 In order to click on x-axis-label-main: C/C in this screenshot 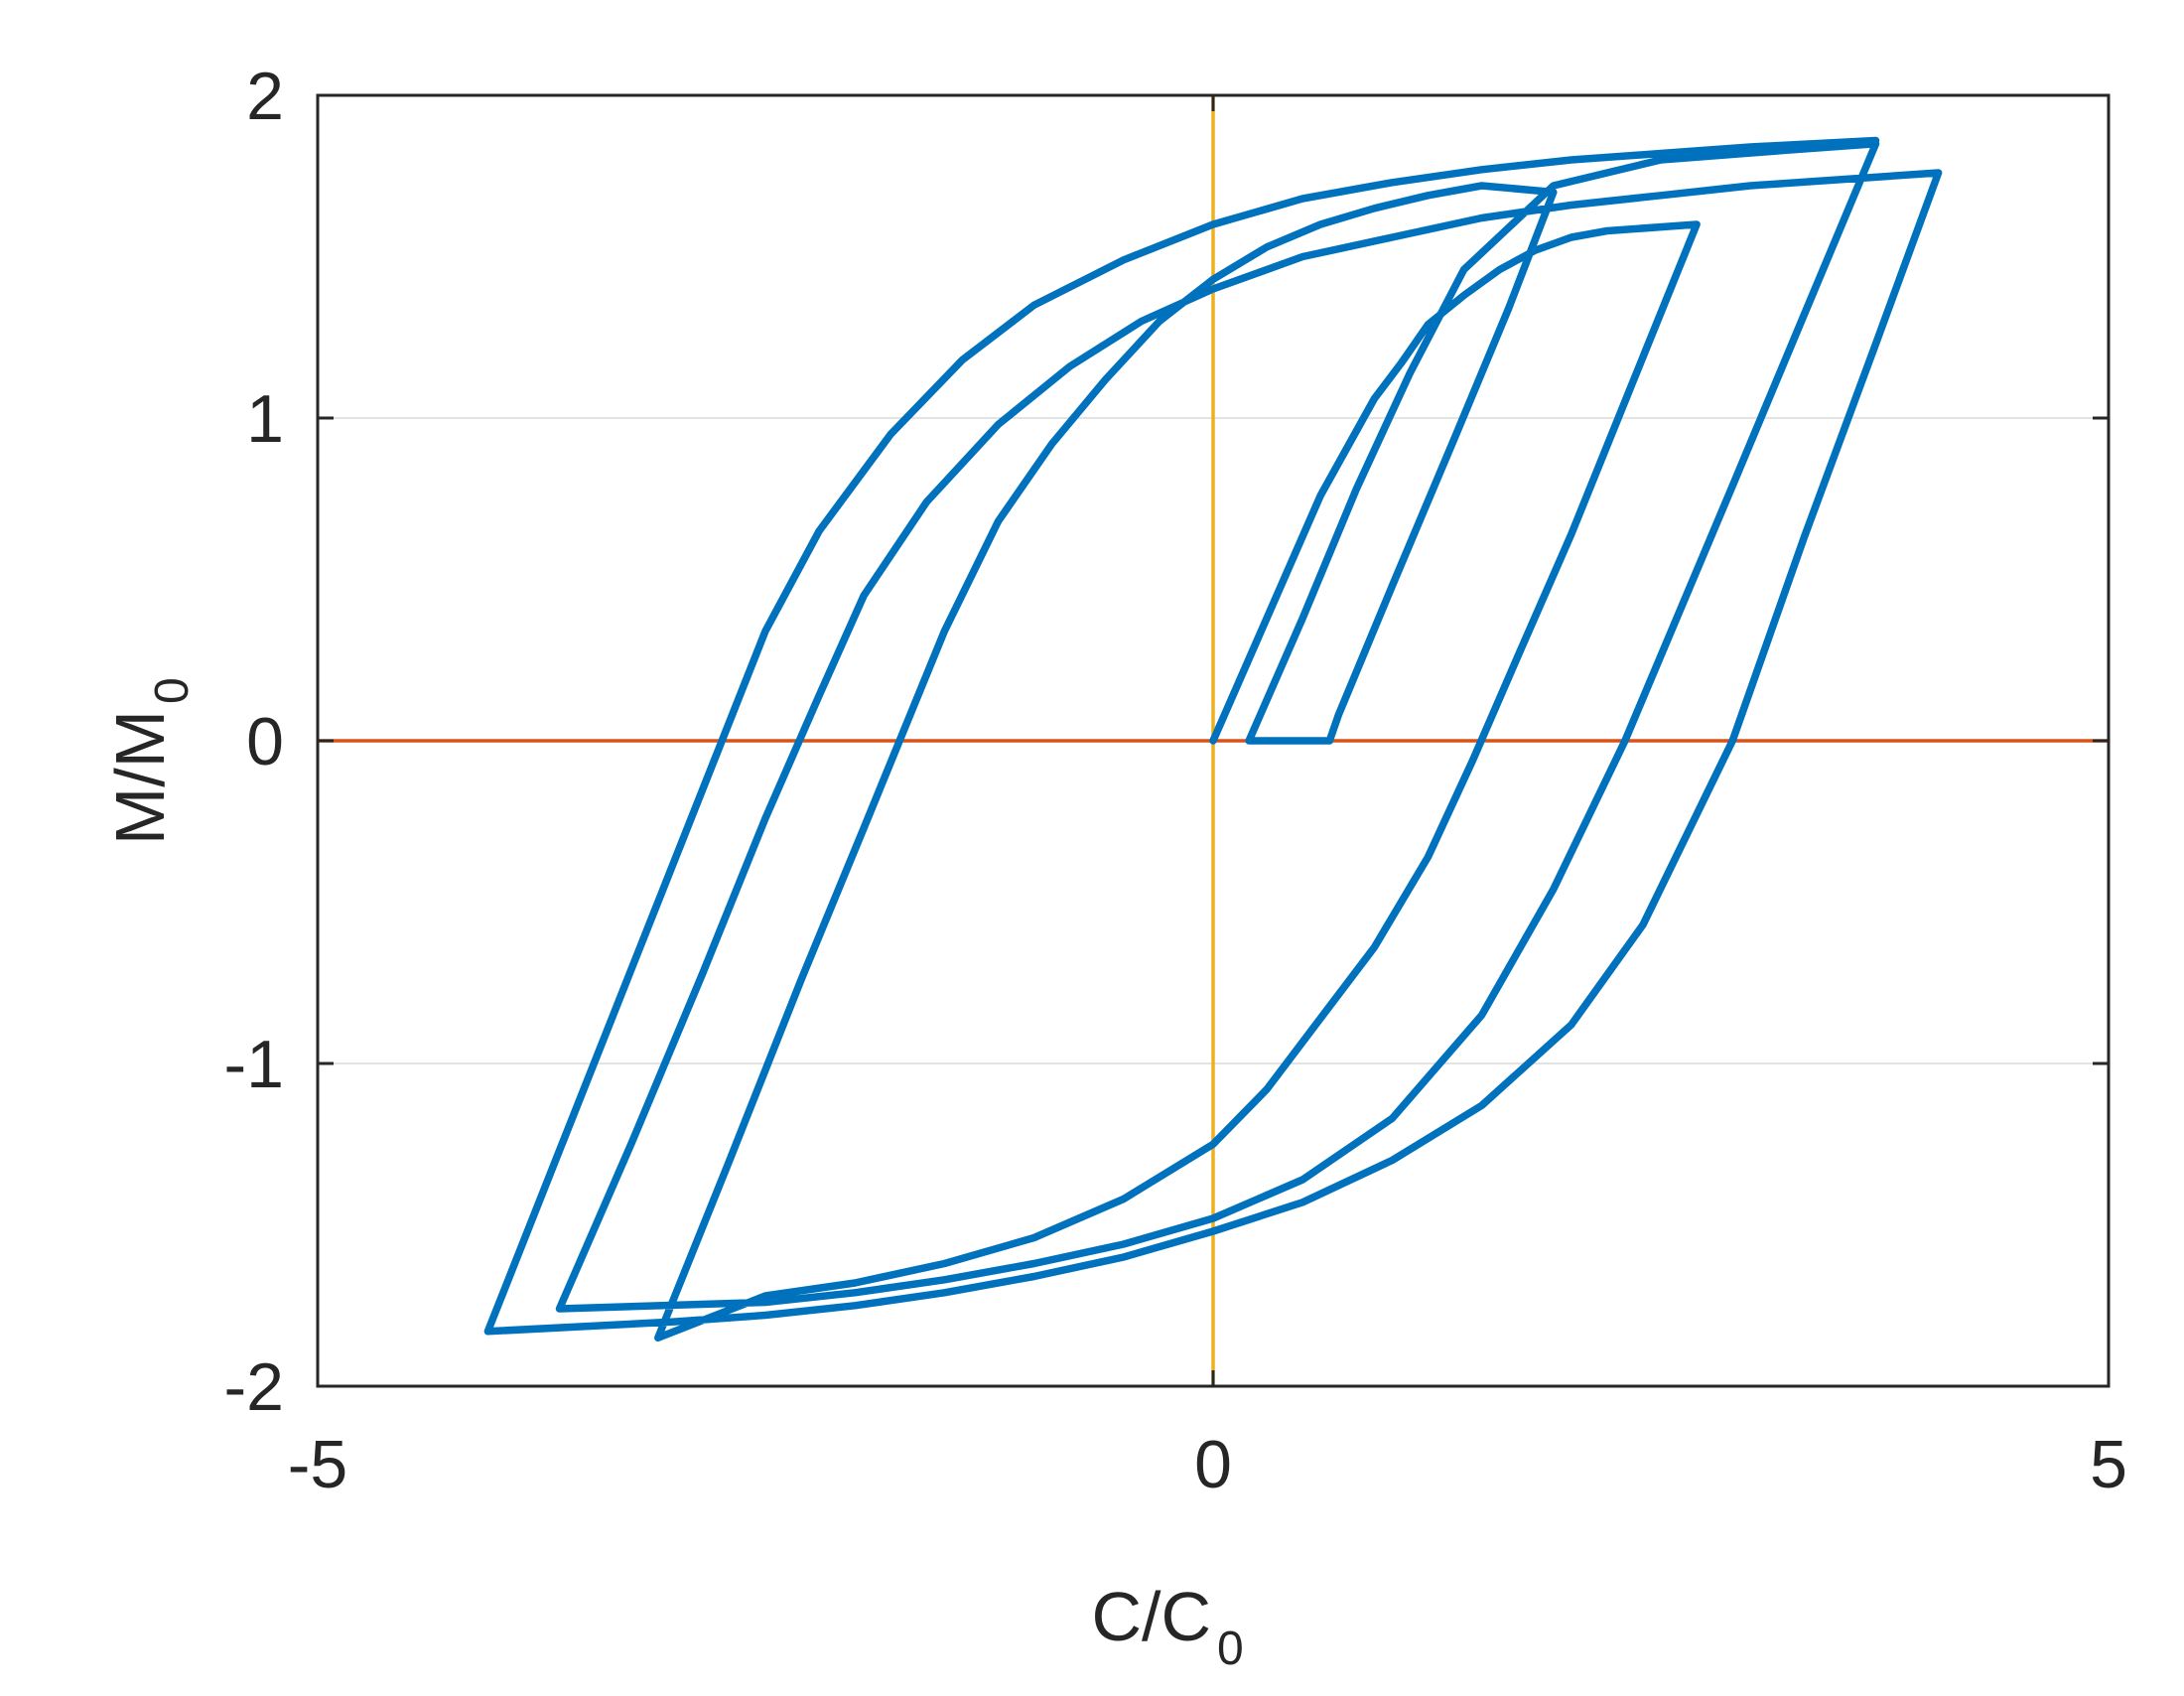, I will do `click(1151, 1616)`.